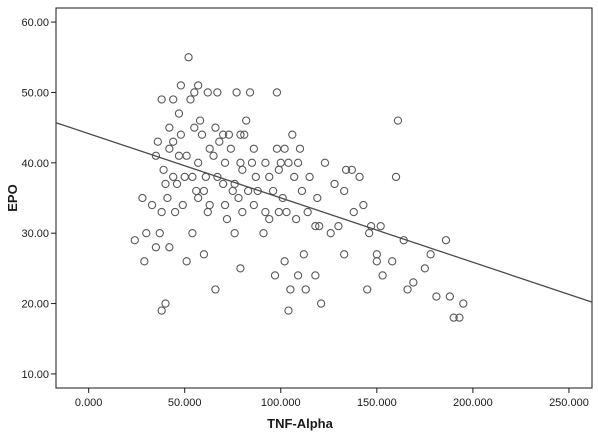  What do you see at coordinates (300, 423) in the screenshot?
I see `x-axis-title: TNF-Alpha` at bounding box center [300, 423].